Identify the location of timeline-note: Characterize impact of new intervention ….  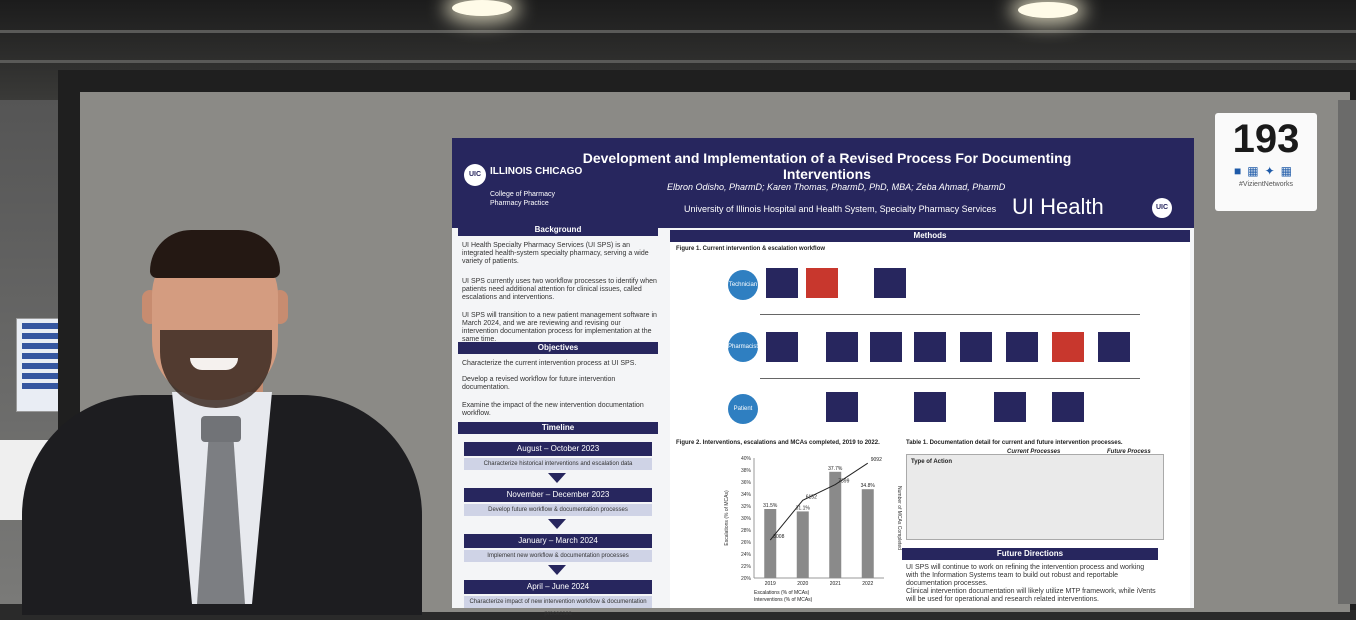
(558, 606).